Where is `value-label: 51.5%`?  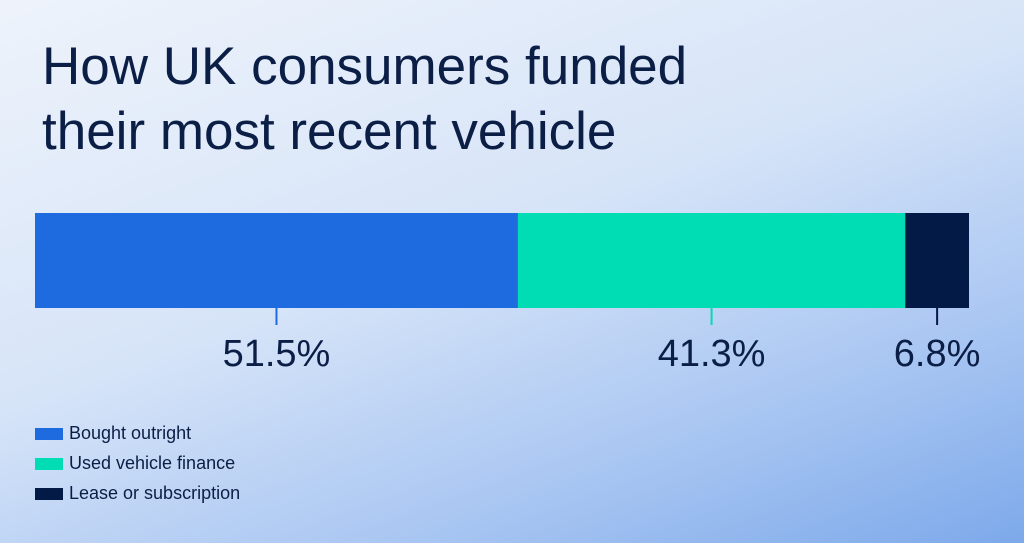 value-label: 51.5% is located at coordinates (277, 354).